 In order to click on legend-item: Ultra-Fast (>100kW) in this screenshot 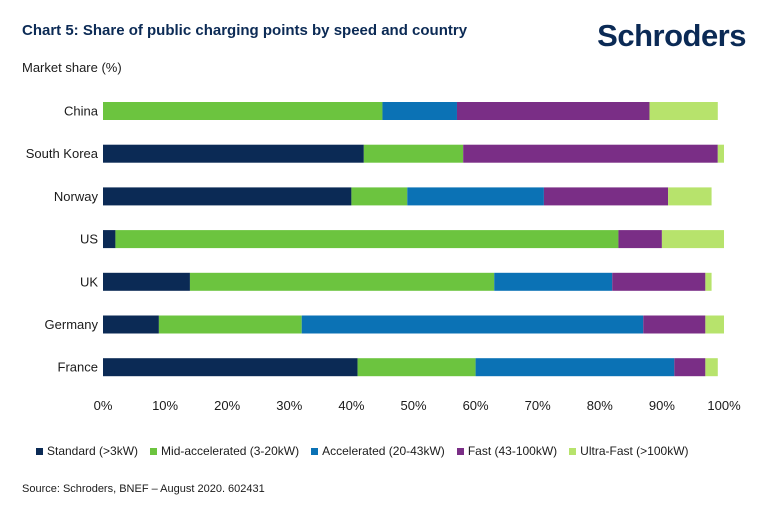, I will do `click(629, 451)`.